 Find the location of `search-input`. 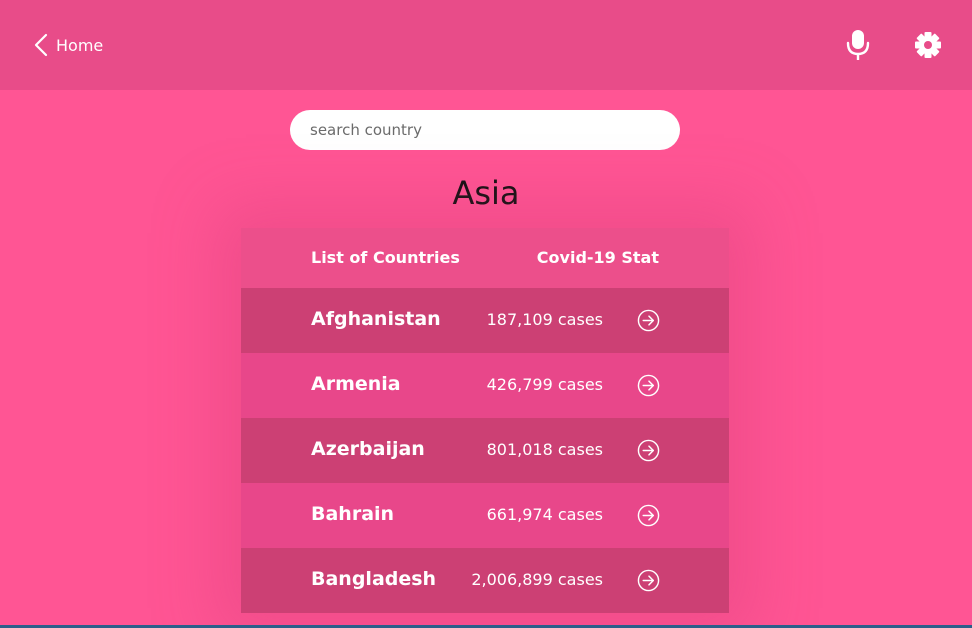

search-input is located at coordinates (485, 130).